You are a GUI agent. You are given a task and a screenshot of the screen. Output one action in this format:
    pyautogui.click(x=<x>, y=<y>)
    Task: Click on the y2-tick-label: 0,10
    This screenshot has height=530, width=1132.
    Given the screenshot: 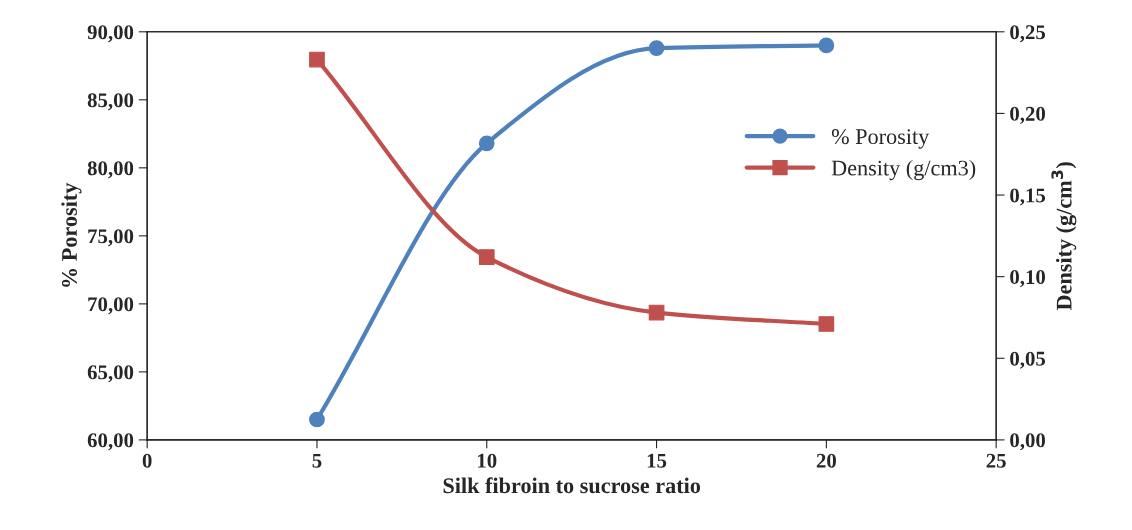 What is the action you would take?
    pyautogui.click(x=1028, y=279)
    